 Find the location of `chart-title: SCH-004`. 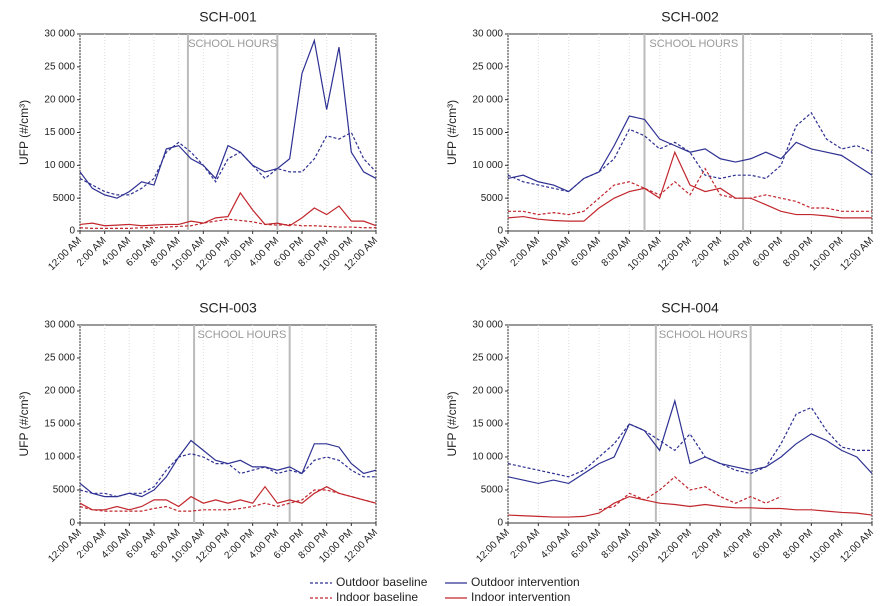

chart-title: SCH-004 is located at coordinates (690, 308).